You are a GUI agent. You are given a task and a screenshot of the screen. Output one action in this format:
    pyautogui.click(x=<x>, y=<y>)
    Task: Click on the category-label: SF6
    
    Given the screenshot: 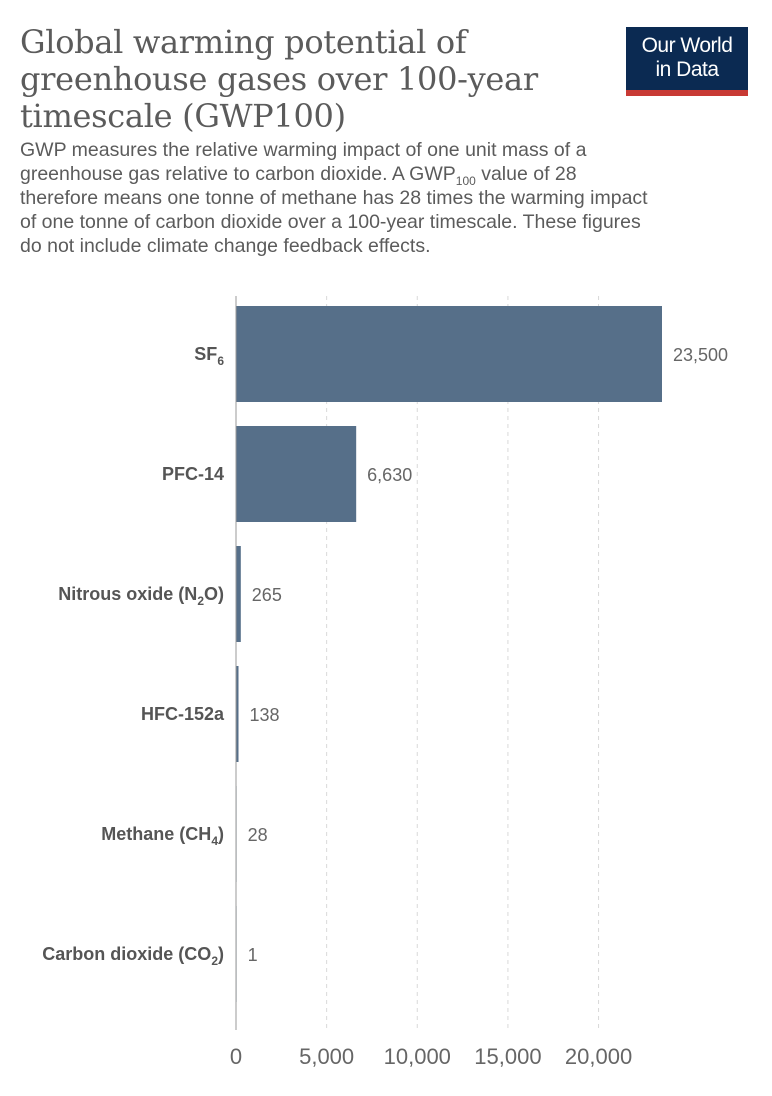 What is the action you would take?
    pyautogui.click(x=209, y=356)
    